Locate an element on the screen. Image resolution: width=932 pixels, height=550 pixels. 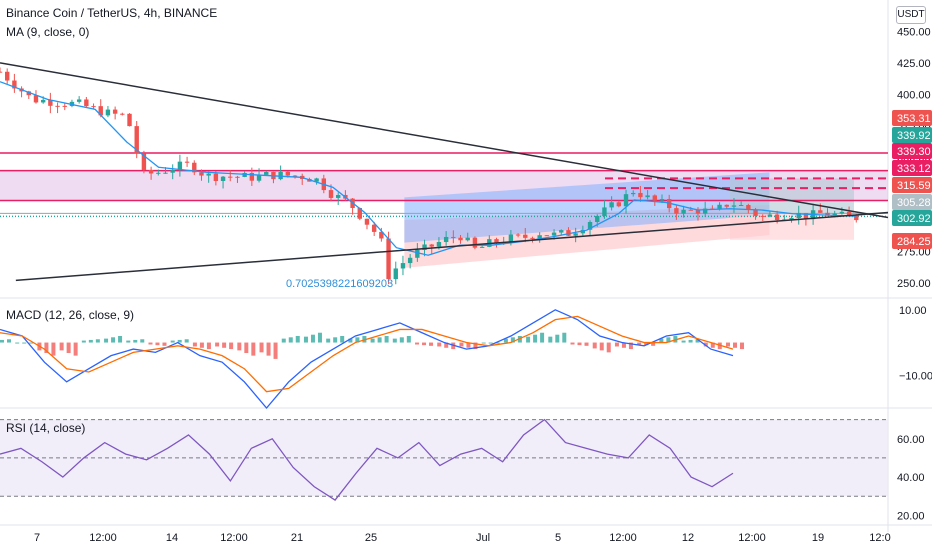
time-axis: 7 12:00 14 12:00 21 25 Jul 5 12:00 12 12:00 19 12:0 is located at coordinates (462, 538).